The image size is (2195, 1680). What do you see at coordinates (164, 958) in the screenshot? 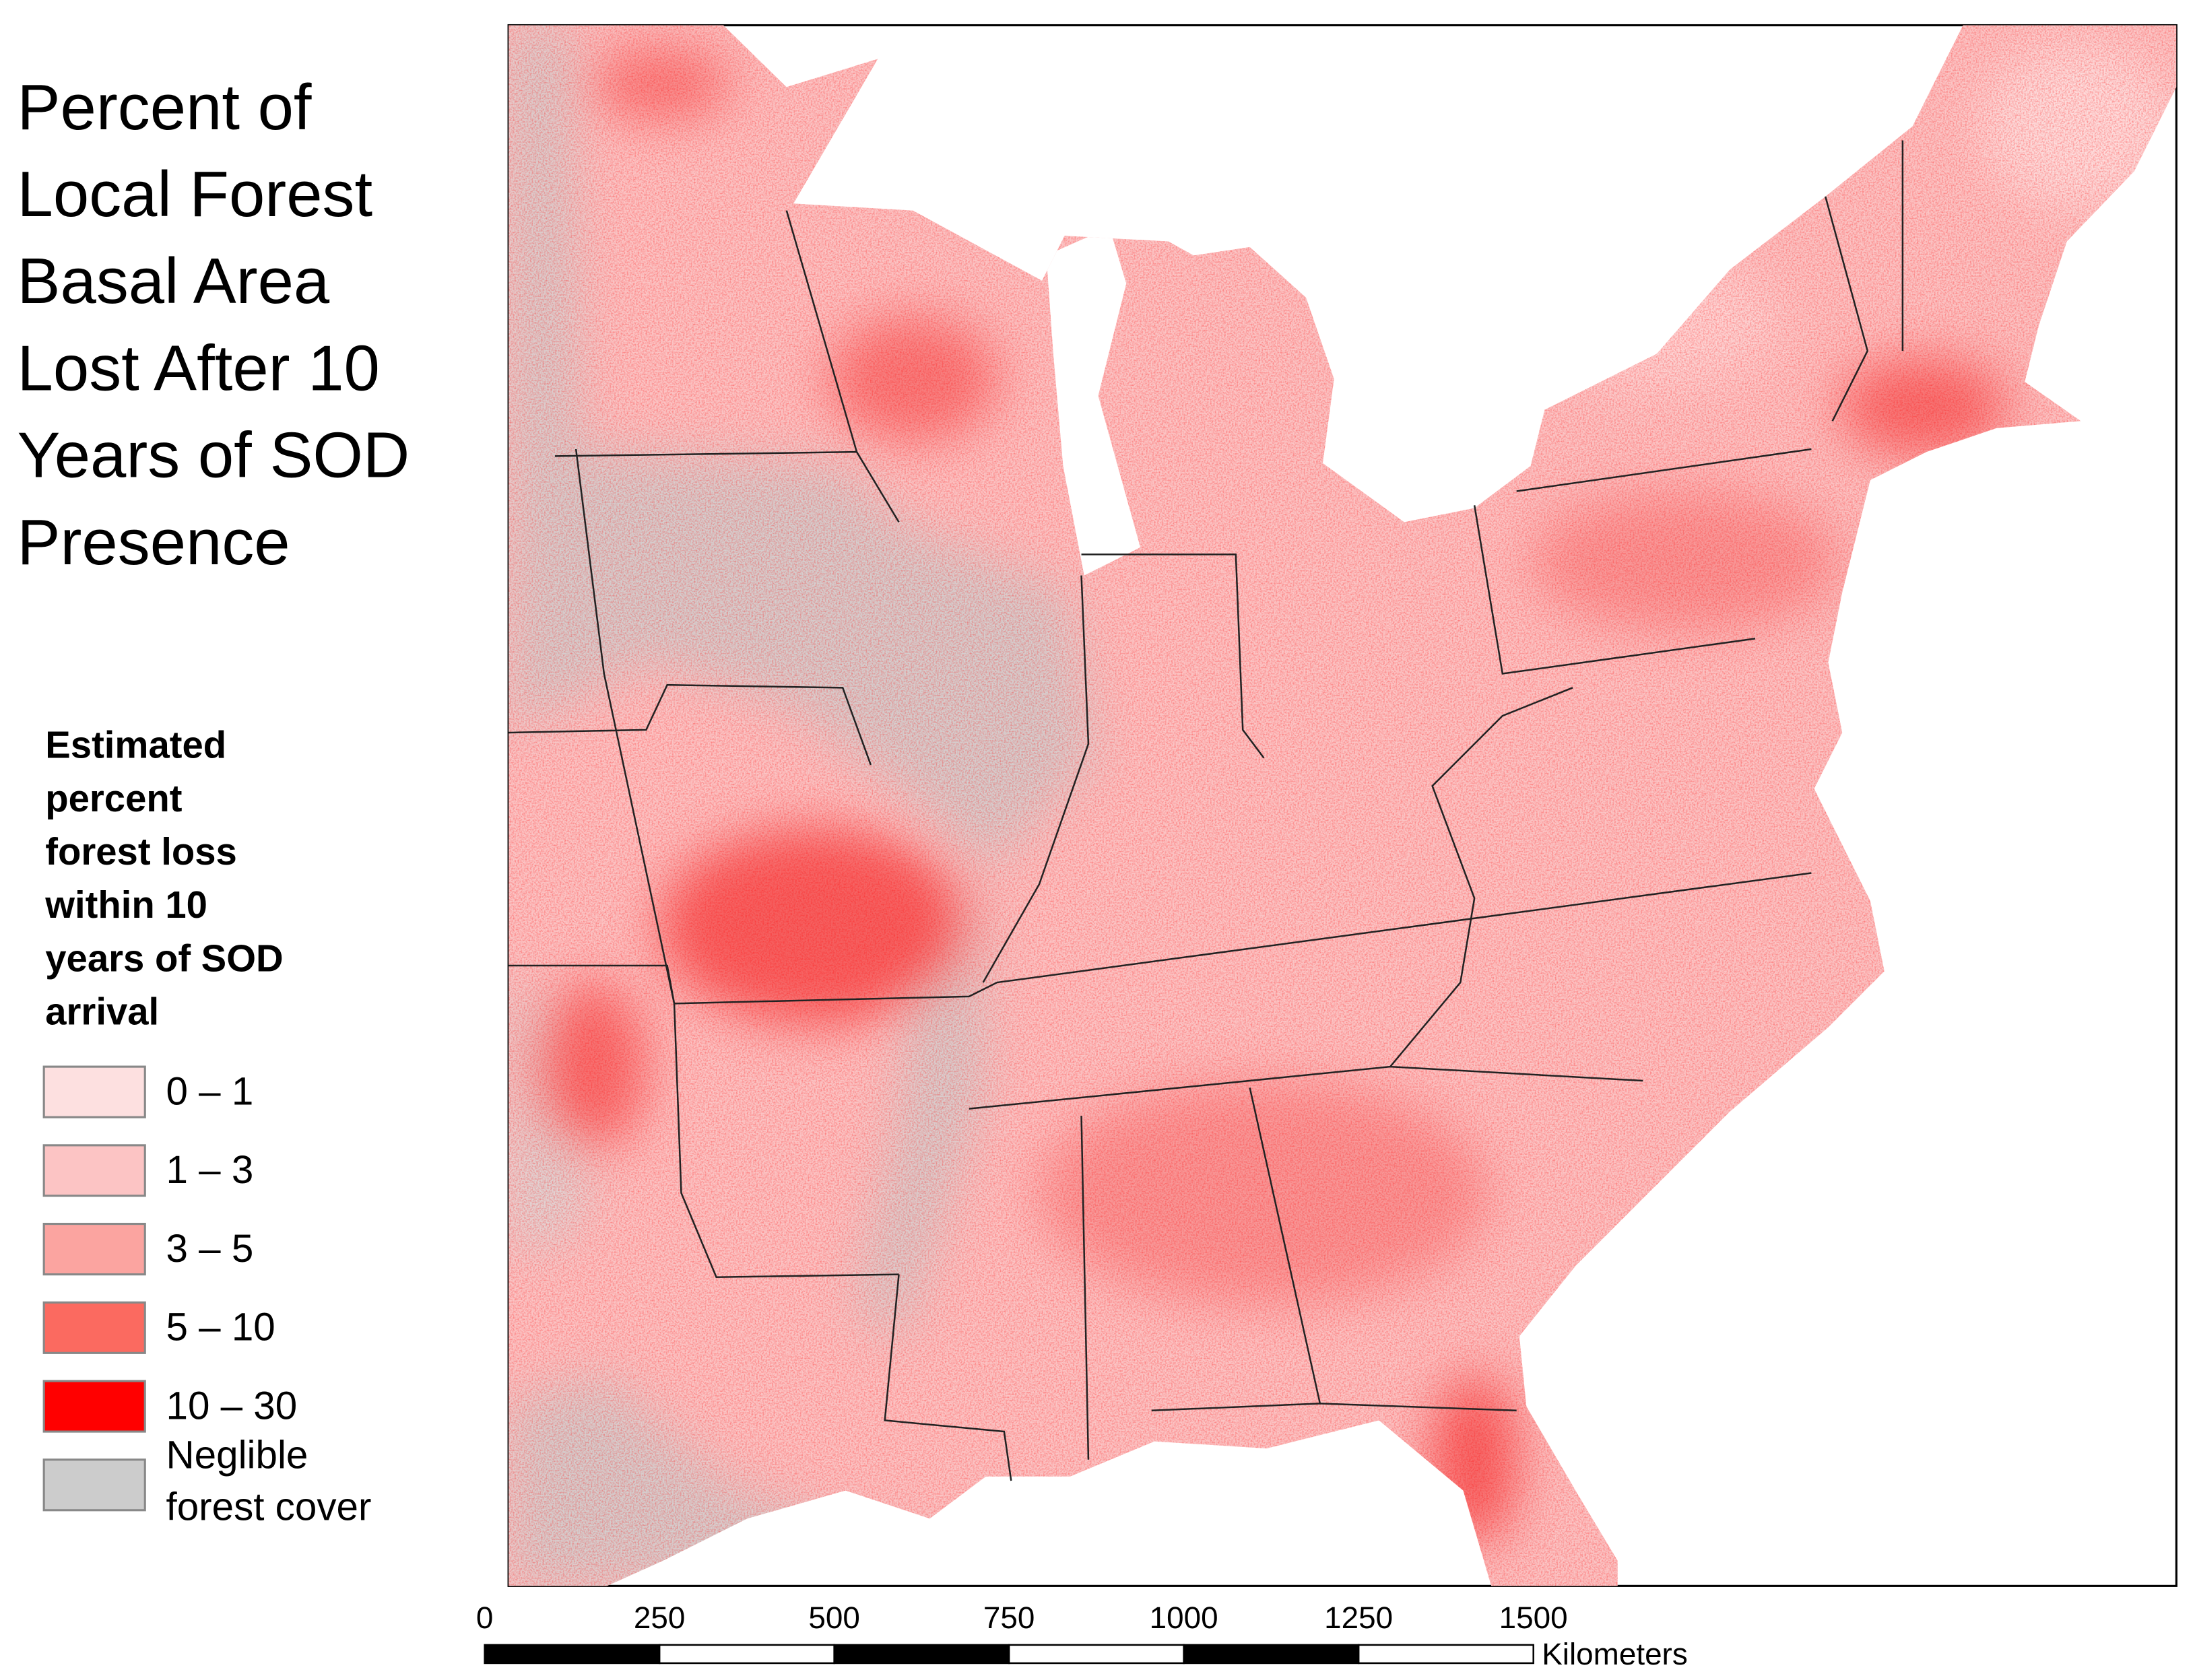
I see `legend-title-line: years of SOD` at bounding box center [164, 958].